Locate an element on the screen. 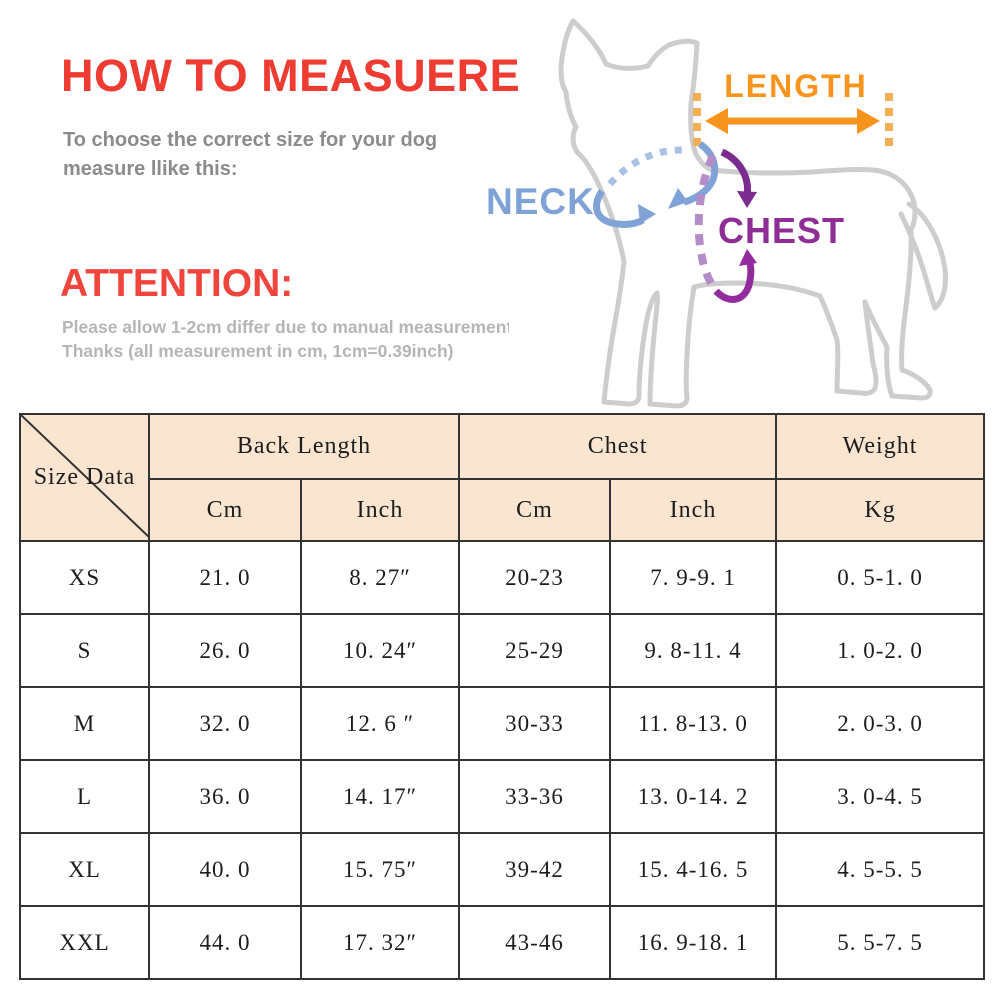 The height and width of the screenshot is (1000, 1000). chest-cm-cell: 39-42 is located at coordinates (535, 869).